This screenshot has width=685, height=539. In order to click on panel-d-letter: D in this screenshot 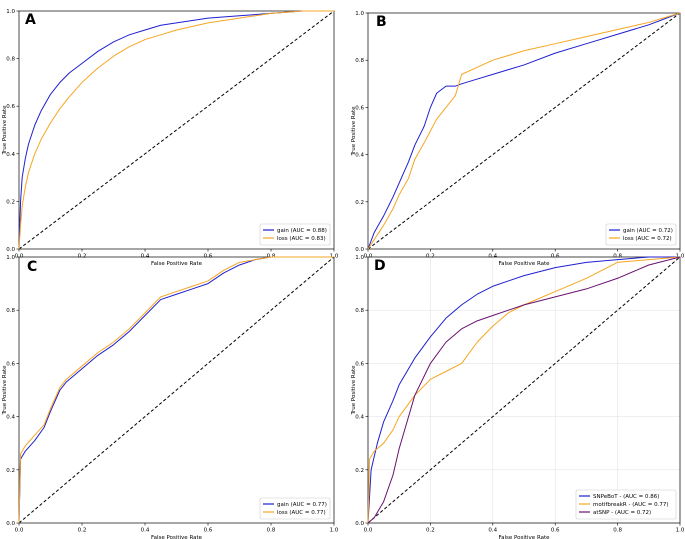, I will do `click(380, 266)`.